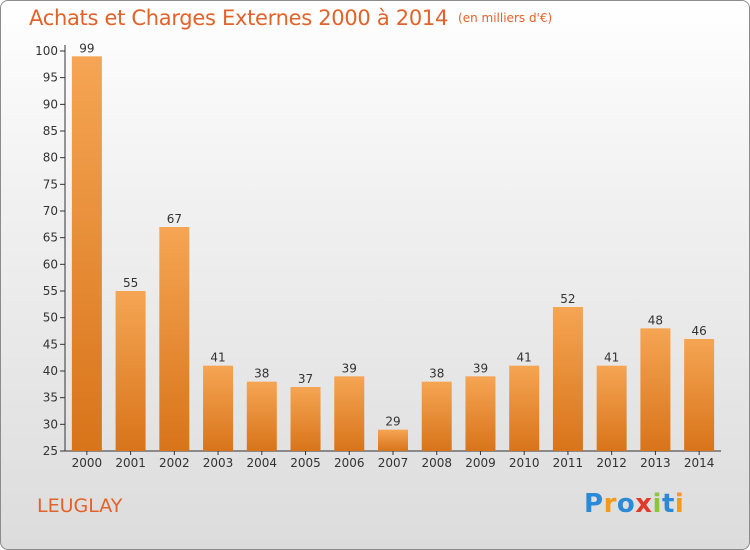  I want to click on y-tick-label: 40, so click(50, 371).